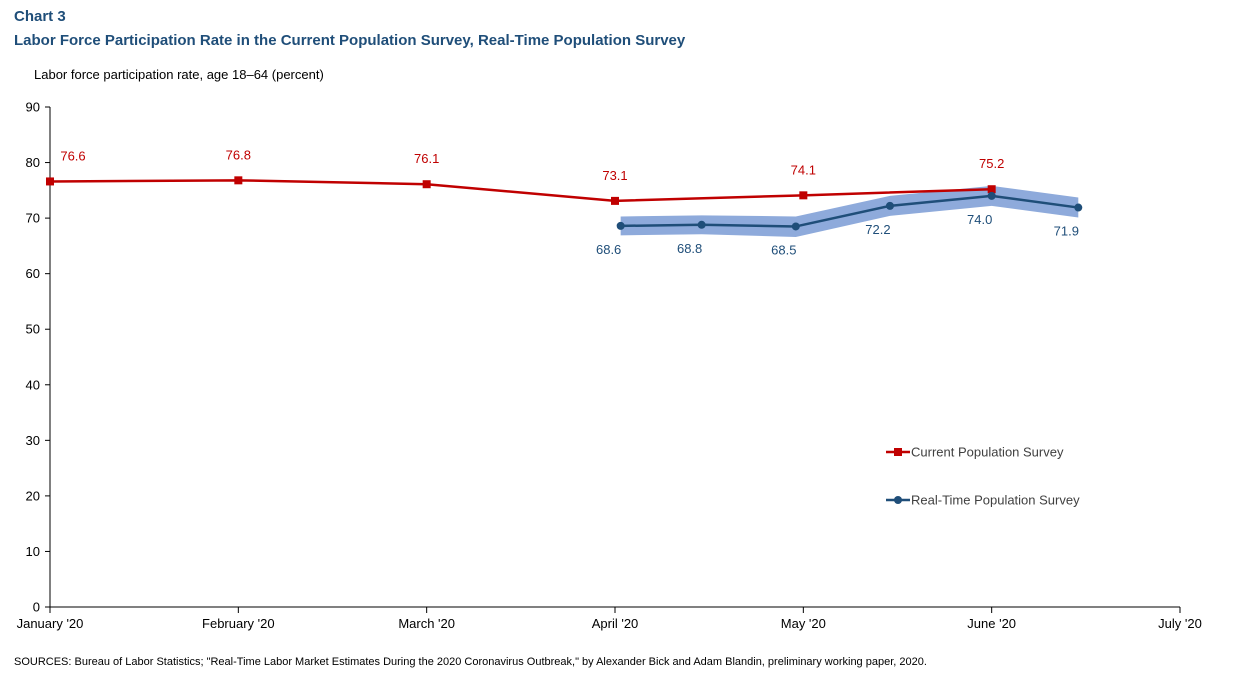 Image resolution: width=1258 pixels, height=690 pixels. Describe the element at coordinates (608, 249) in the screenshot. I see `data-label: 68.6` at that location.